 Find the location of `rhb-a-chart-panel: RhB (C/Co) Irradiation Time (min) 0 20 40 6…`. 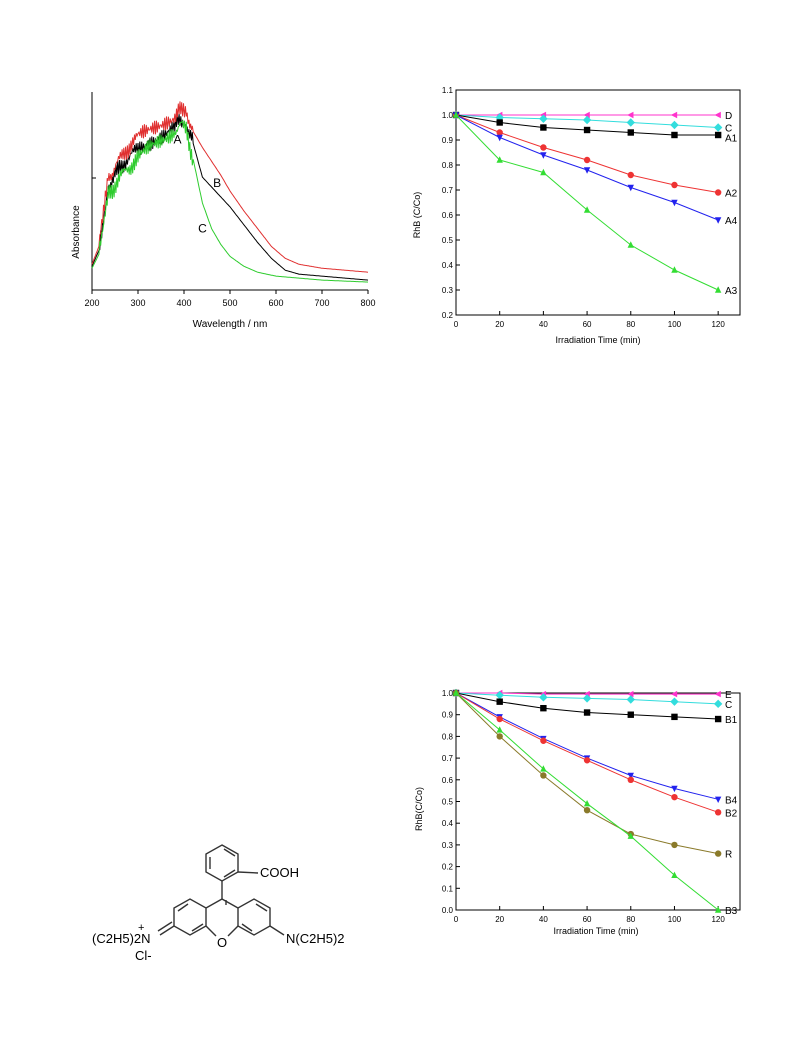

rhb-a-chart-panel: RhB (C/Co) Irradiation Time (min) 0 20 40 6… is located at coordinates (580, 215).